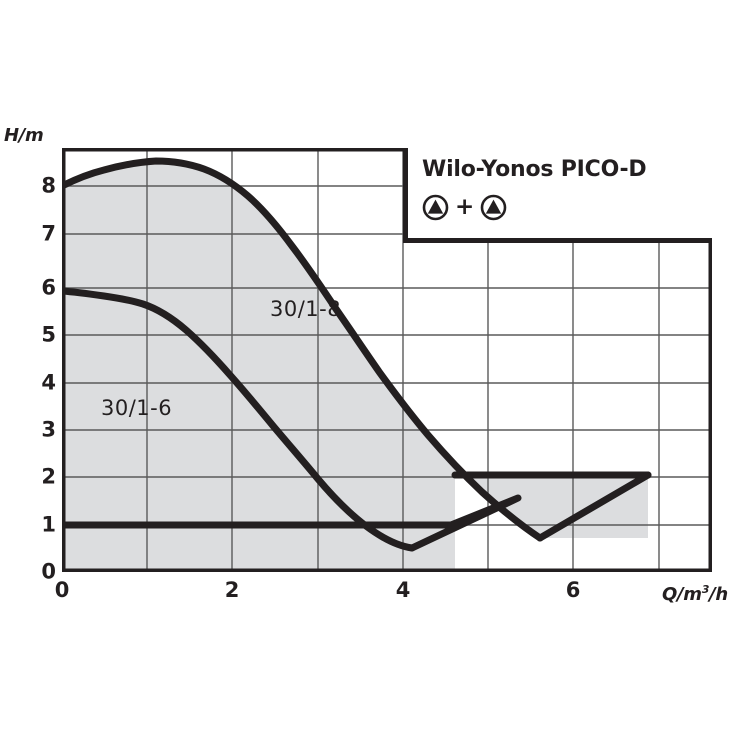  I want to click on x-axis-unit-label: Q/m3/h, so click(695, 594).